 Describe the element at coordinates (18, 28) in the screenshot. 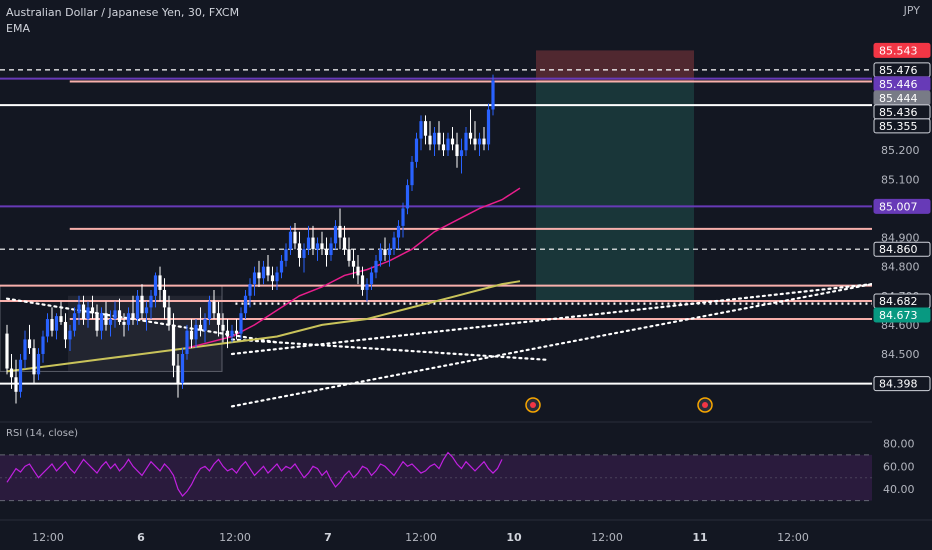

I see `indicator-label: EMA` at that location.